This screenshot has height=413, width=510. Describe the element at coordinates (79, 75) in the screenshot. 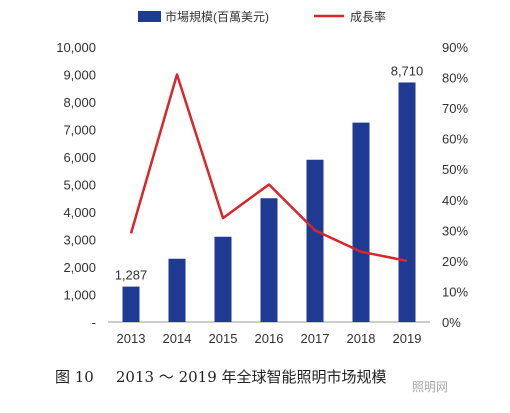

I see `y-left-tick-label: 9,000` at that location.